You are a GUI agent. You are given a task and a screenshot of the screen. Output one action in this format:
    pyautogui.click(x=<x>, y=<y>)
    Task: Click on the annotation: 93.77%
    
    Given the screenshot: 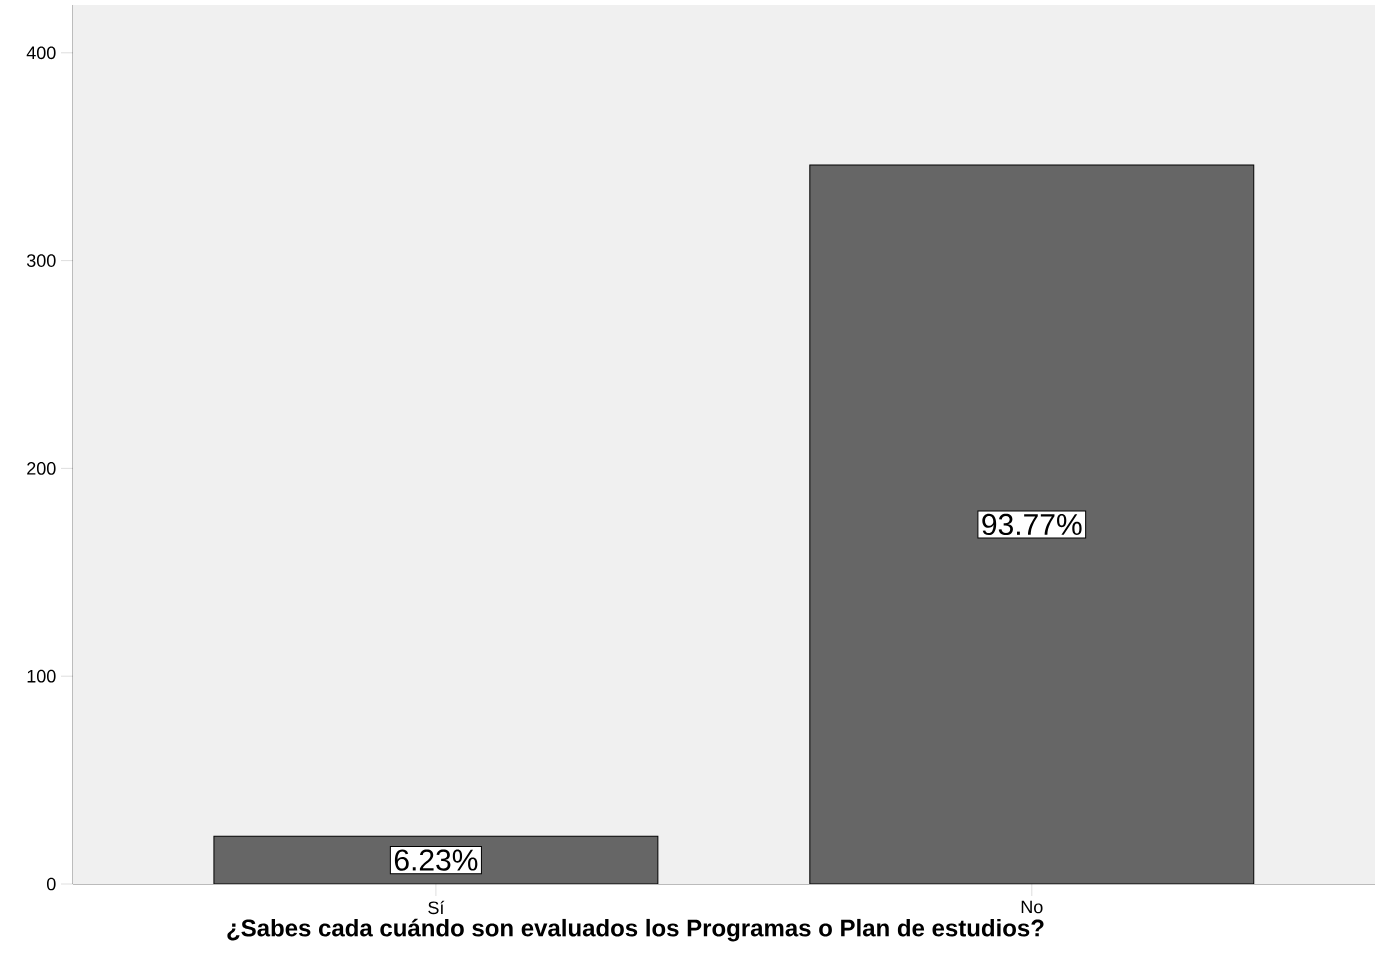 What is the action you would take?
    pyautogui.click(x=1032, y=524)
    